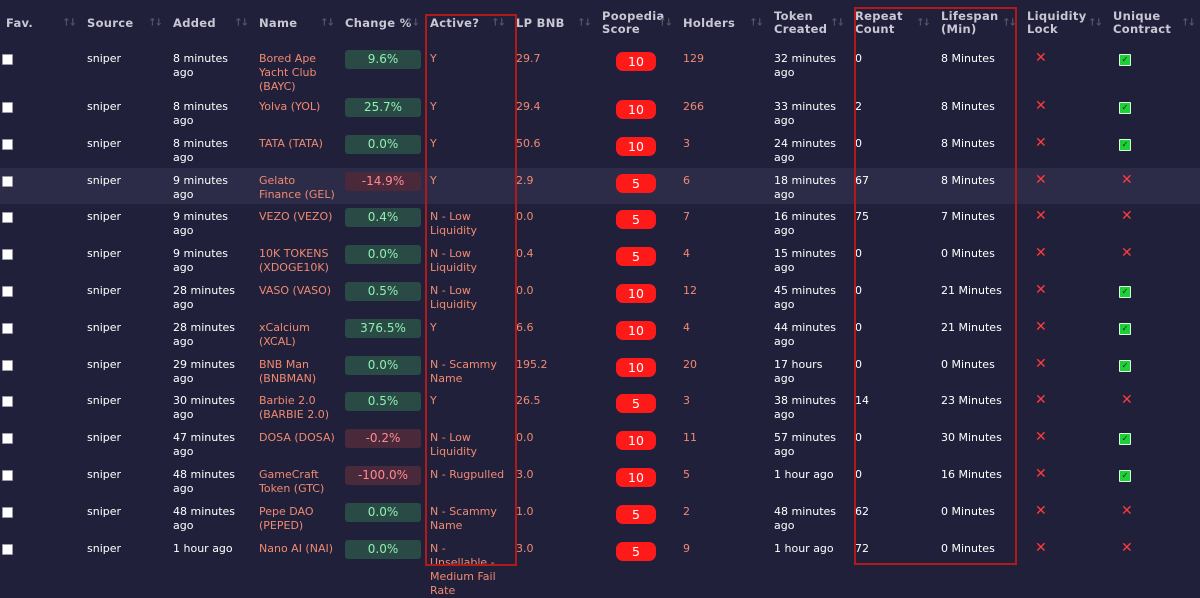 The height and width of the screenshot is (598, 1200). Describe the element at coordinates (1153, 70) in the screenshot. I see `unique-contract-cell: ✓` at that location.